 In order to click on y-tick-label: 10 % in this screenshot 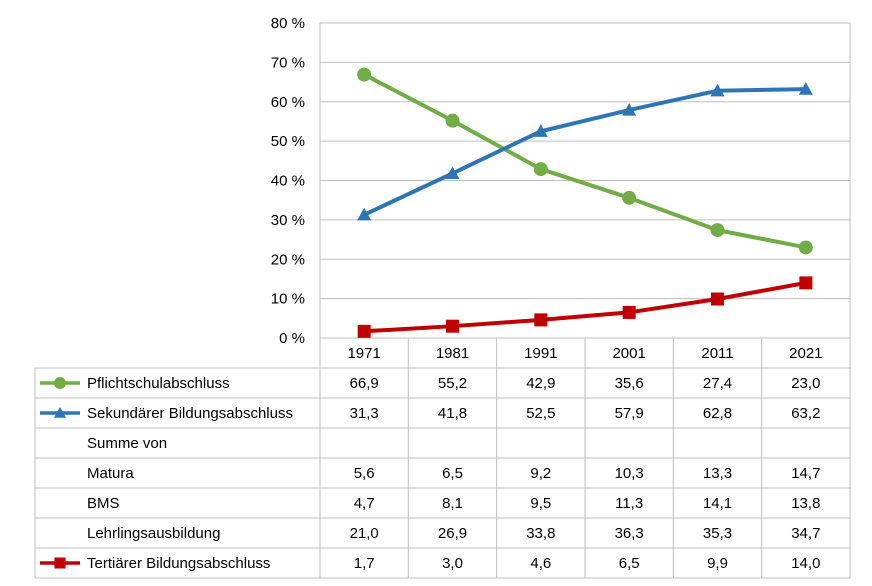, I will do `click(288, 299)`.